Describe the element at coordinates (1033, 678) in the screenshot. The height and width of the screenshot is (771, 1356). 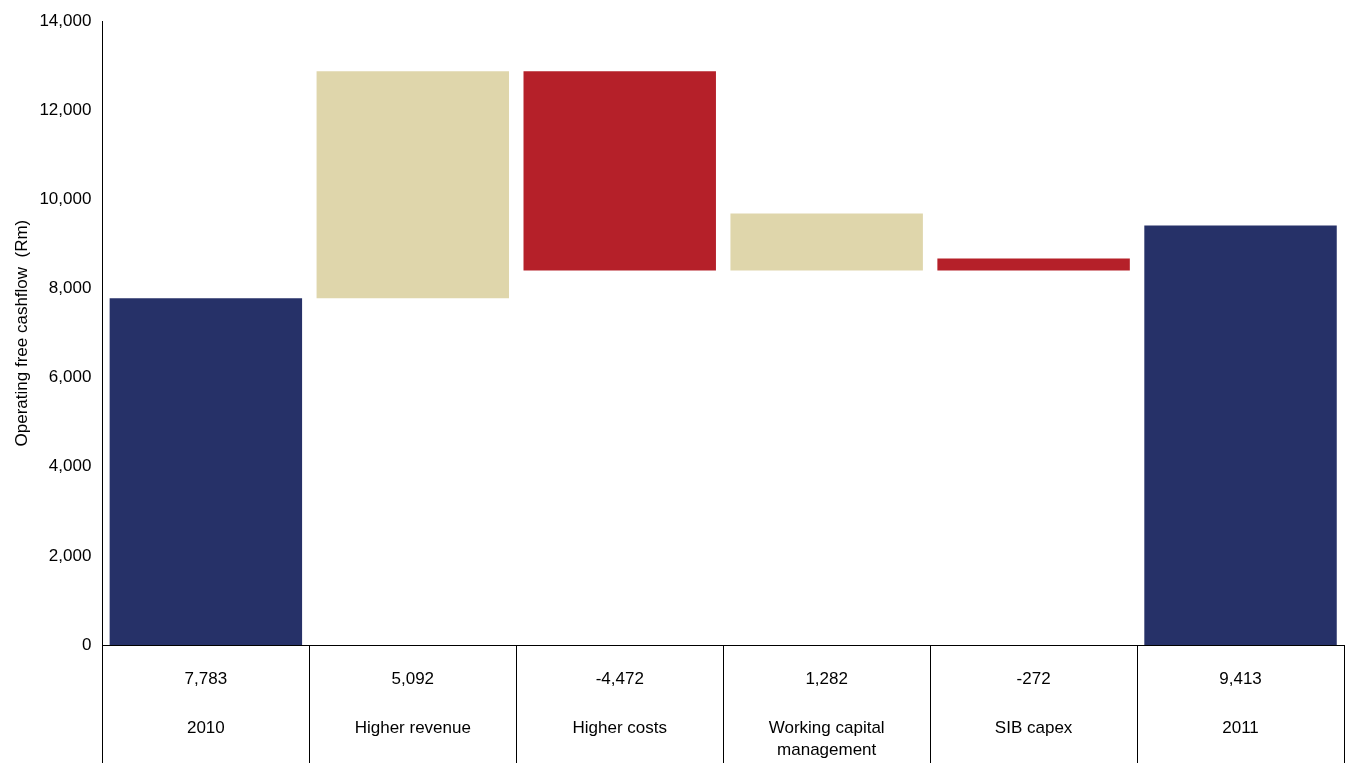
I see `data-label: -272` at that location.